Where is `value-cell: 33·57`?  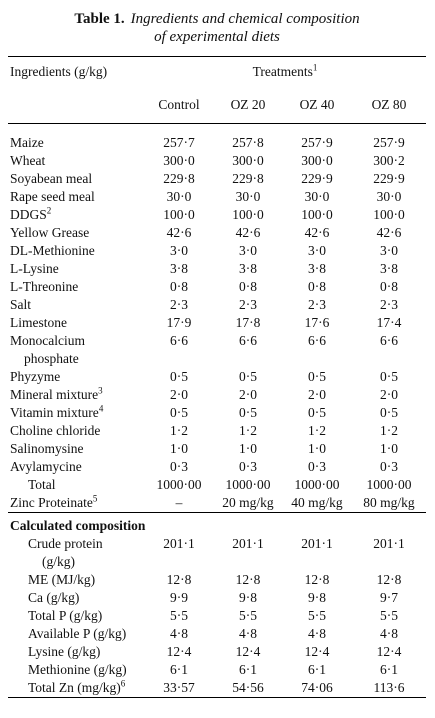
value-cell: 33·57 is located at coordinates (179, 687).